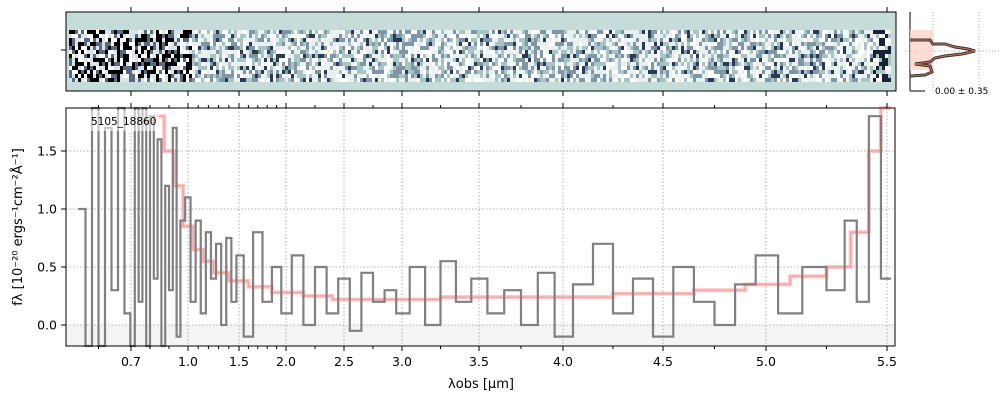  Describe the element at coordinates (114, 120) in the screenshot. I see `label-box` at that location.